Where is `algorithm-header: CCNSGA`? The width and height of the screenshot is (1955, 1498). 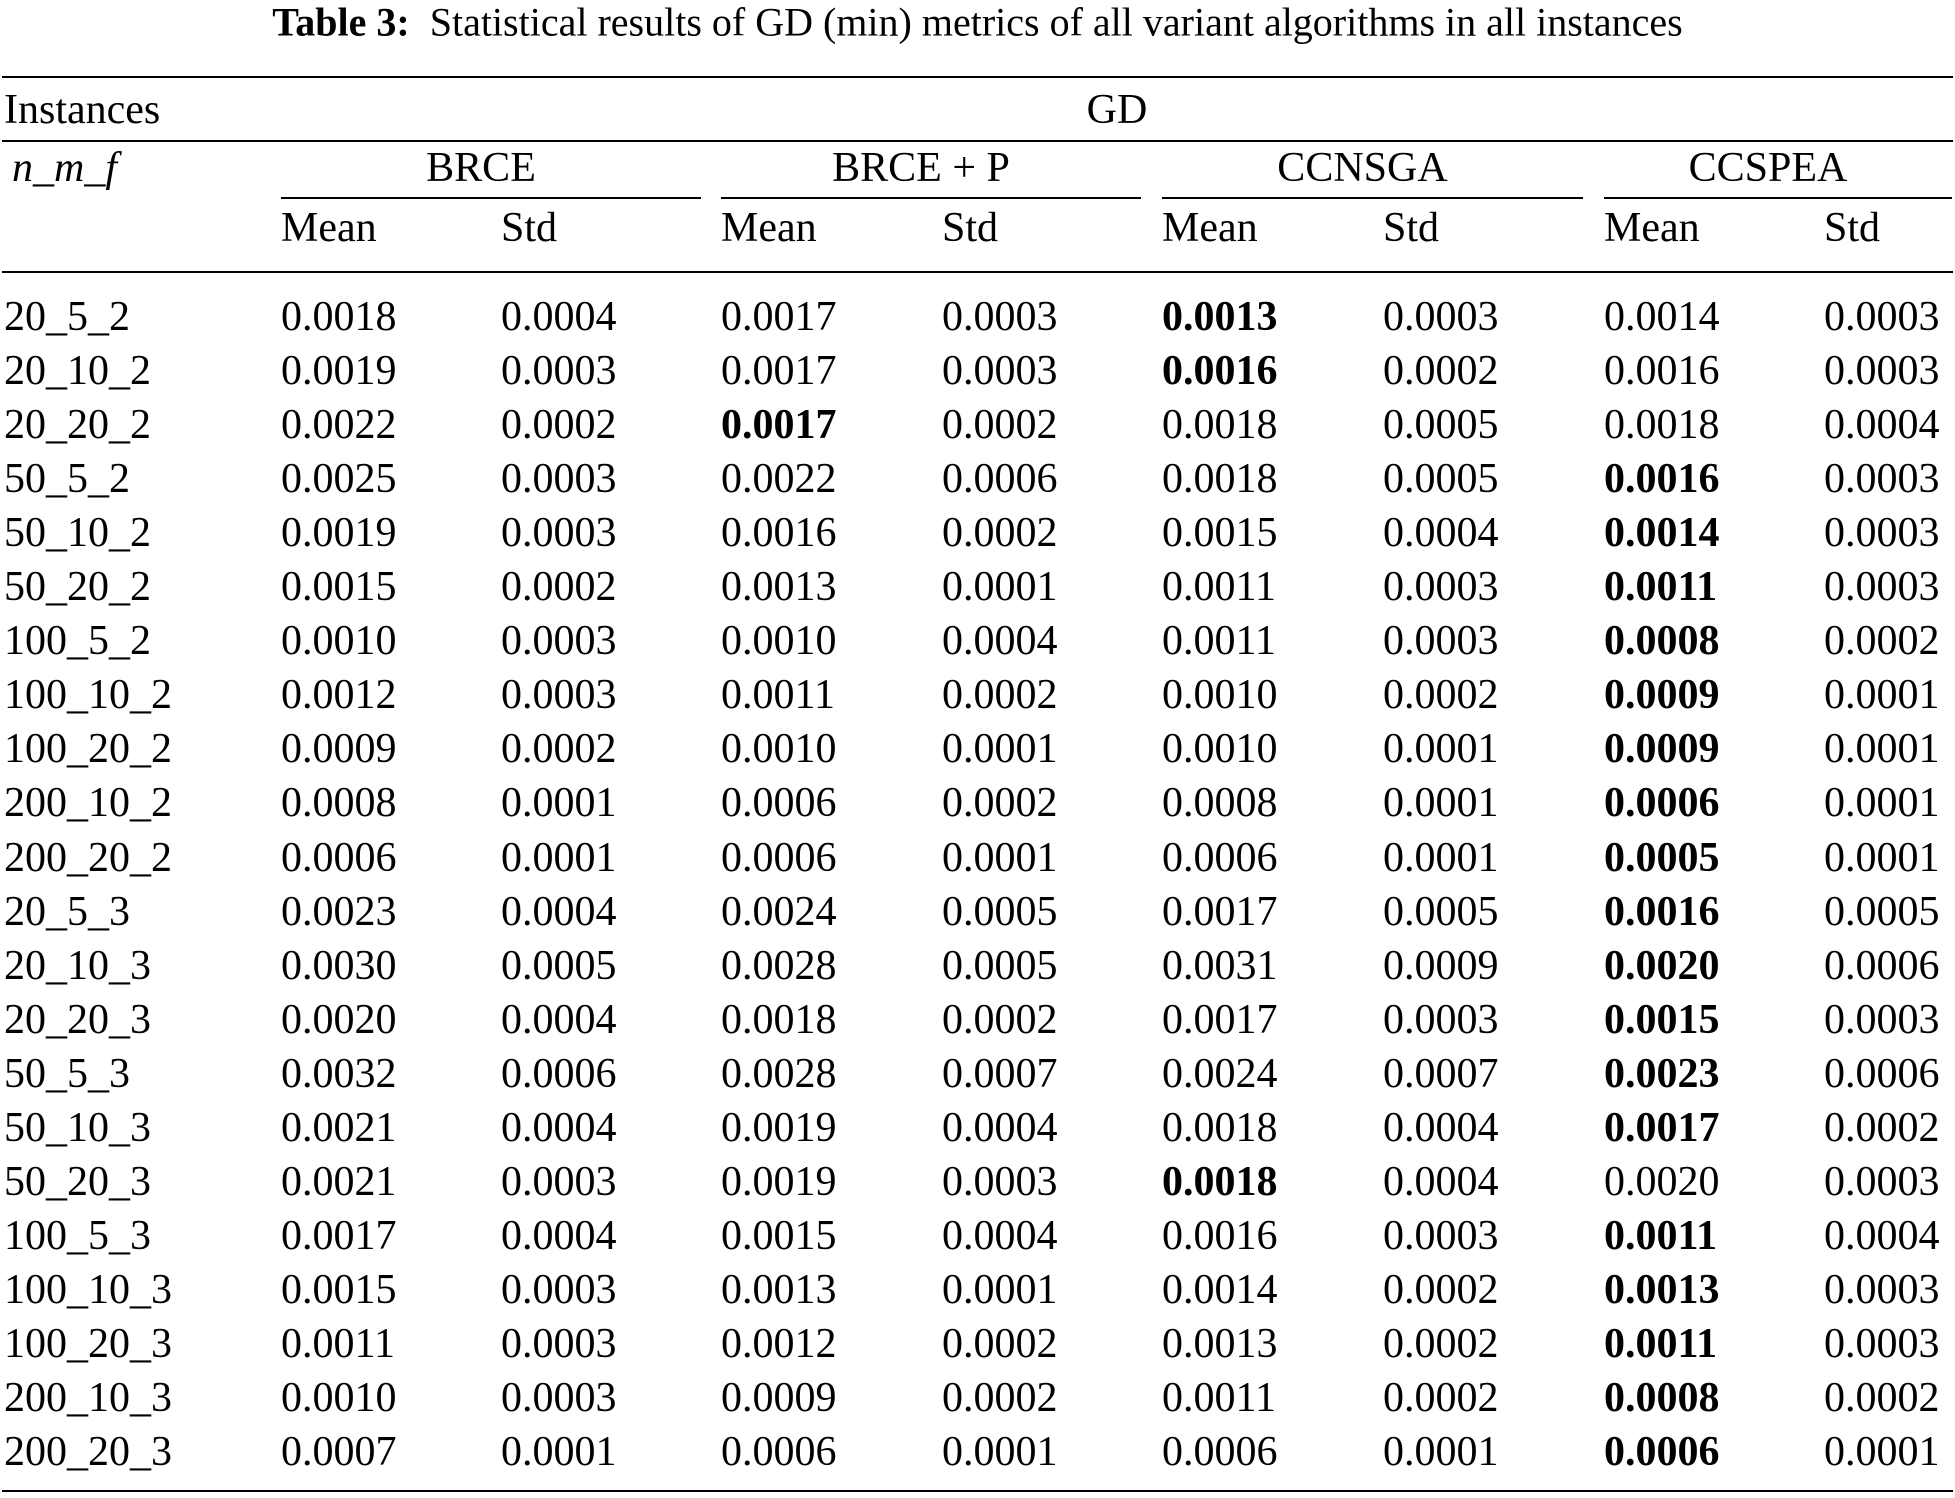 algorithm-header: CCNSGA is located at coordinates (1362, 168).